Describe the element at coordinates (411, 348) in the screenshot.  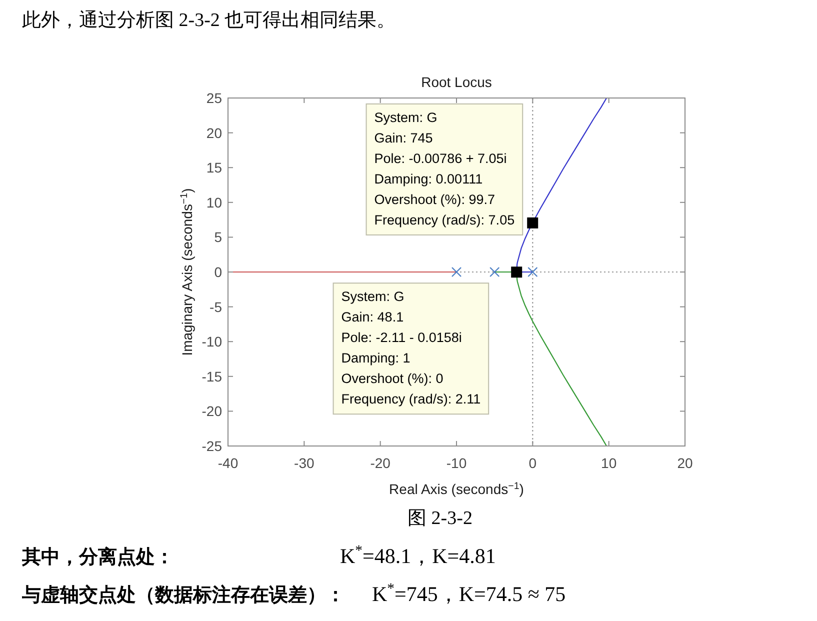
I see `annotation: System: G Gain: 48.1 Pole: -2.11 - 0.0158i Damping: 1 Overshoot (%): 0 Frequency (rad/s): 2.11` at that location.